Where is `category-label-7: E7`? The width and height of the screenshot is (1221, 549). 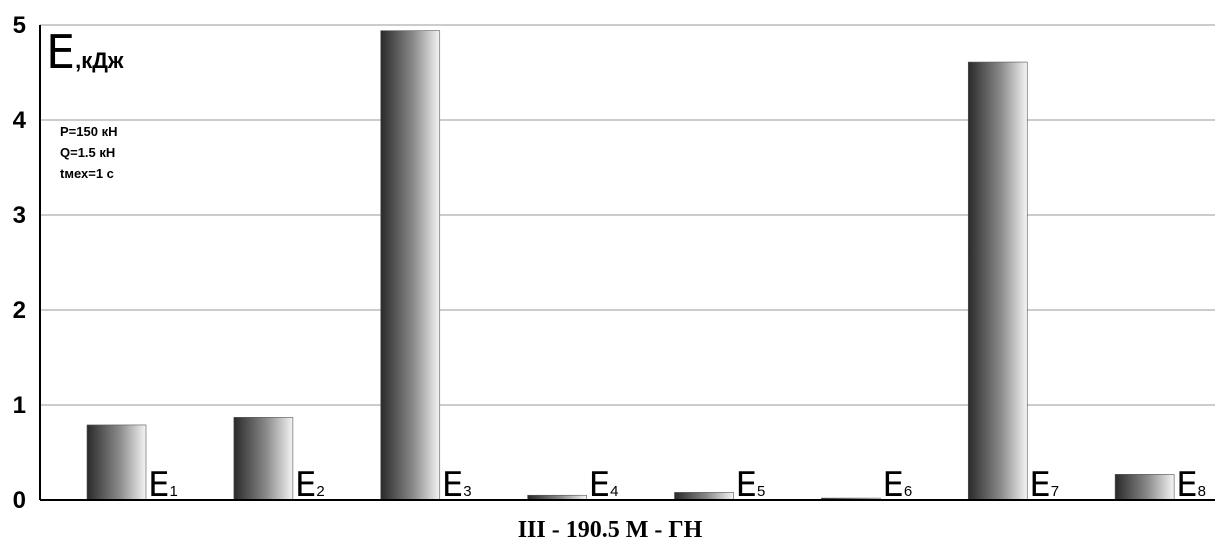 category-label-7: E7 is located at coordinates (1044, 485).